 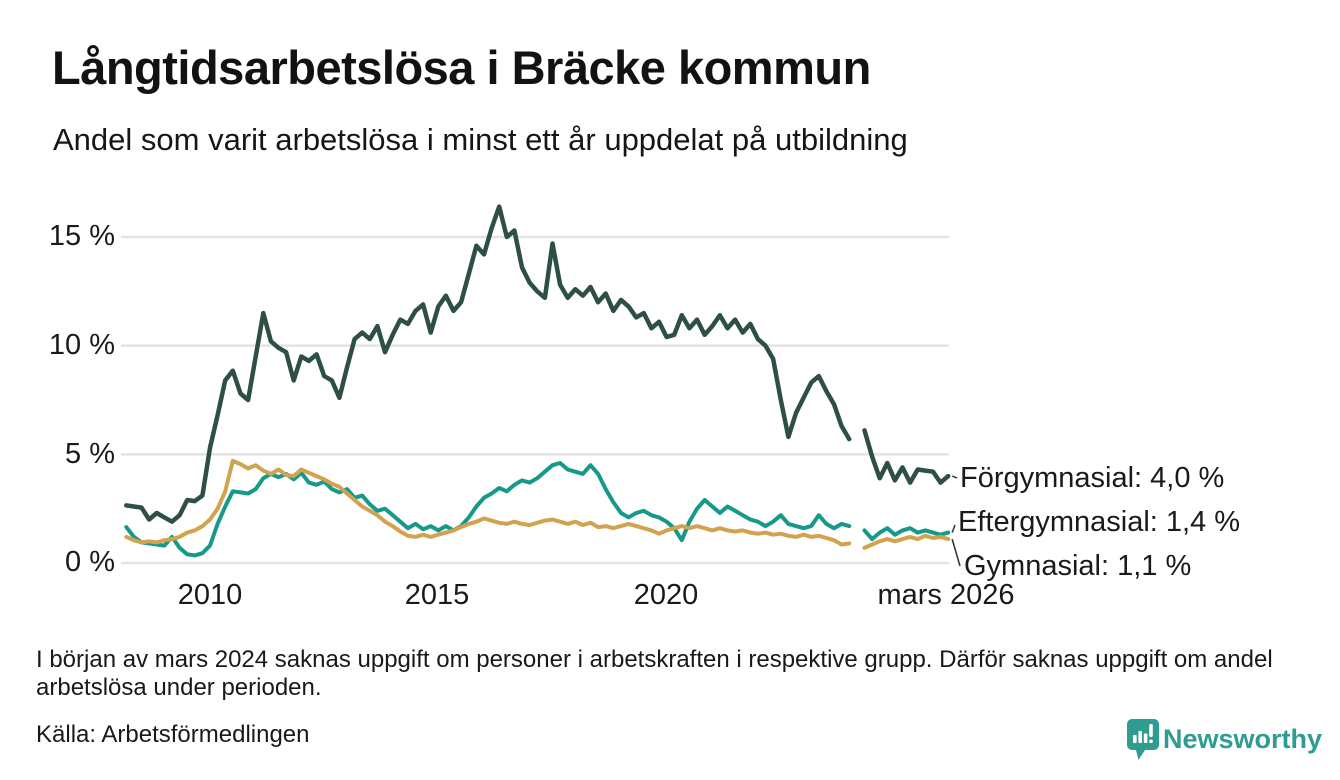 What do you see at coordinates (81, 236) in the screenshot?
I see `y-tick-15: 15 %` at bounding box center [81, 236].